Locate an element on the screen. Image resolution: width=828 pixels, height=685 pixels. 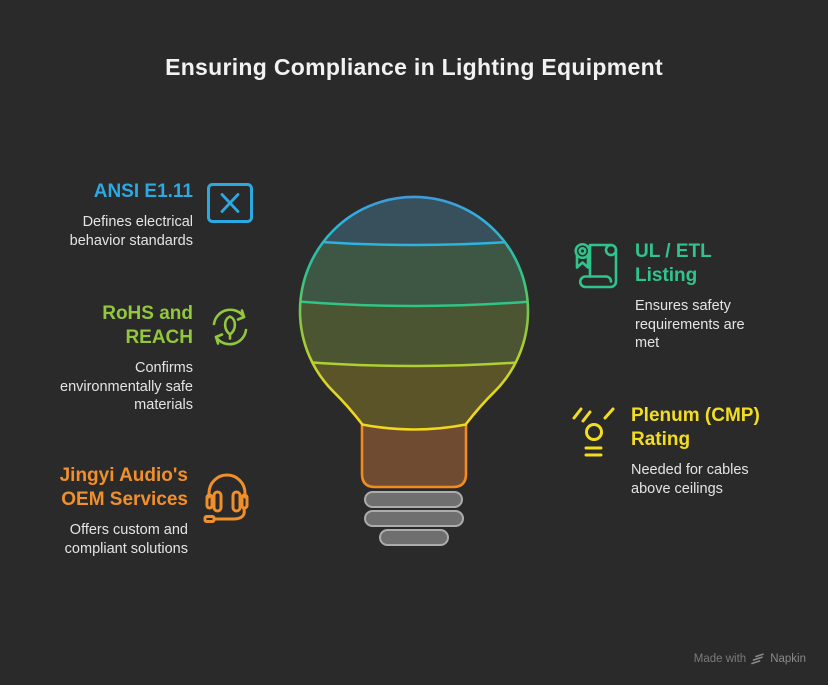
x-box-icon is located at coordinates (230, 203).